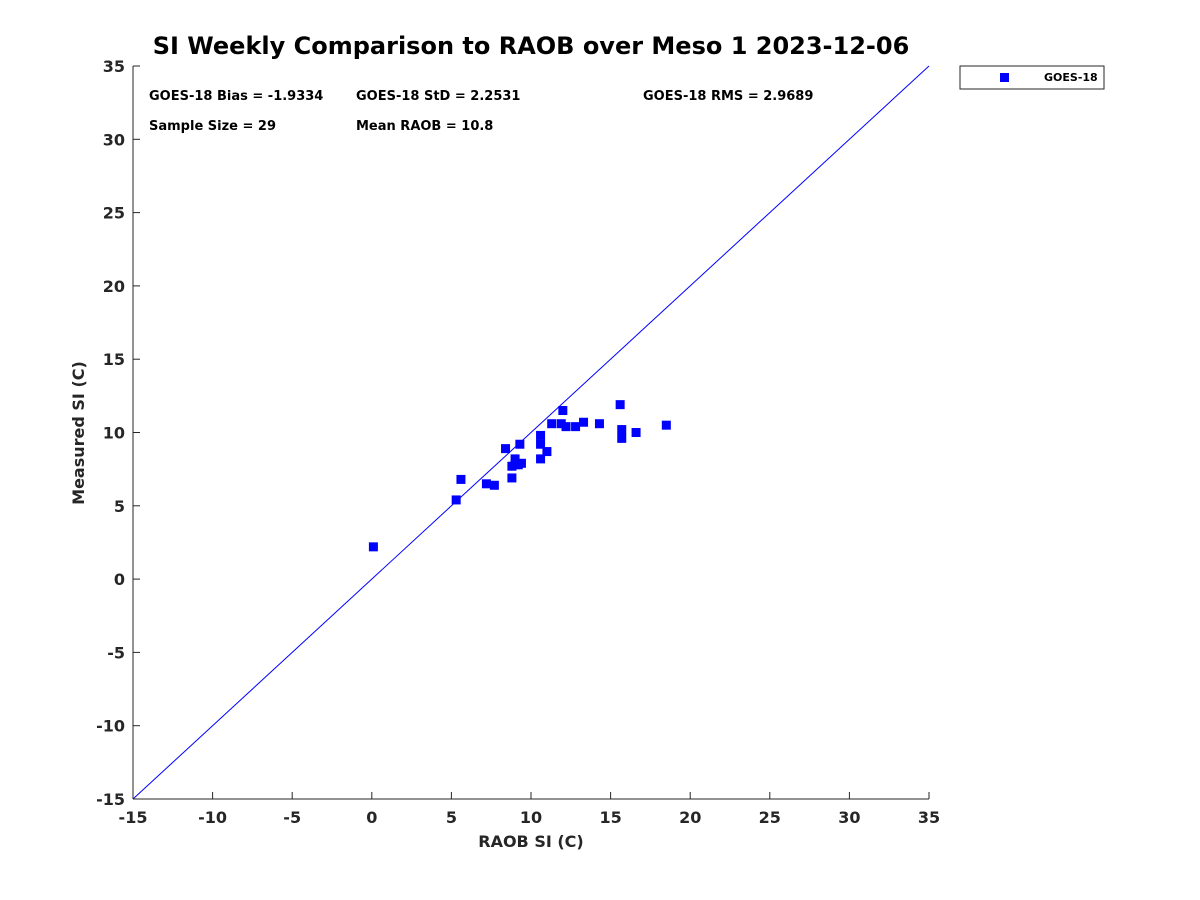 The width and height of the screenshot is (1200, 900). Describe the element at coordinates (690, 817) in the screenshot. I see `x-tick-label: 20` at that location.